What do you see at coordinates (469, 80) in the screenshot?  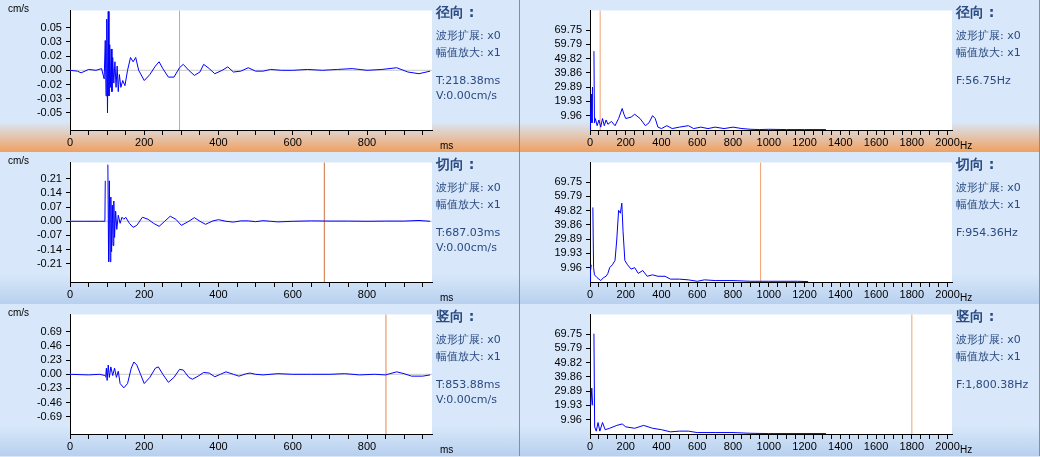 I see `text: T:218.38ms` at bounding box center [469, 80].